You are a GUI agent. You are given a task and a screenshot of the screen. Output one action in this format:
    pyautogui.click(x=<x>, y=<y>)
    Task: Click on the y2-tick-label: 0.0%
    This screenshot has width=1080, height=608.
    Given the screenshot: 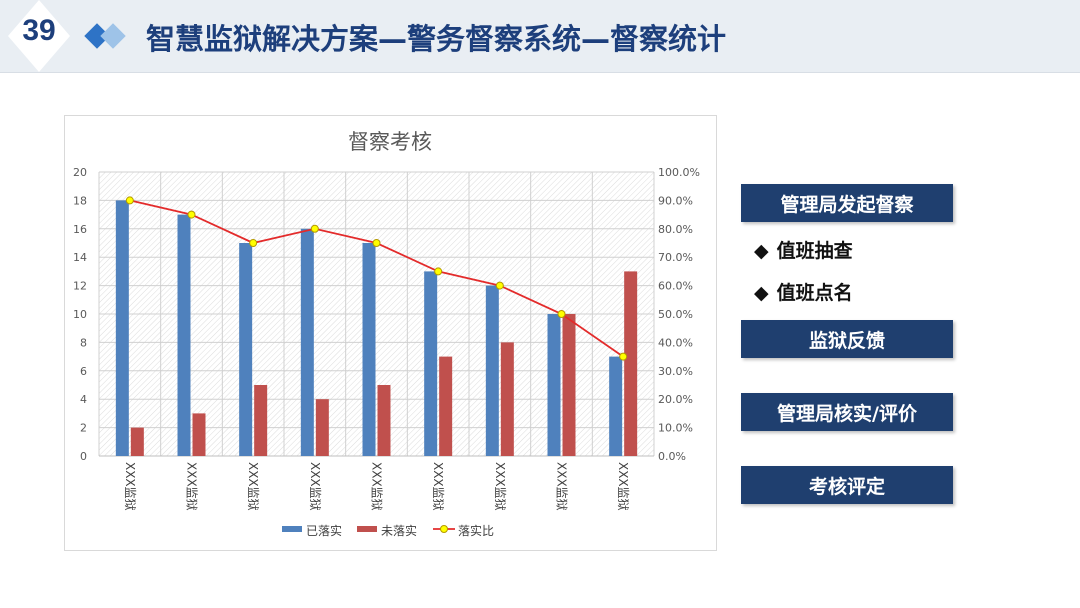 What is the action you would take?
    pyautogui.click(x=672, y=456)
    